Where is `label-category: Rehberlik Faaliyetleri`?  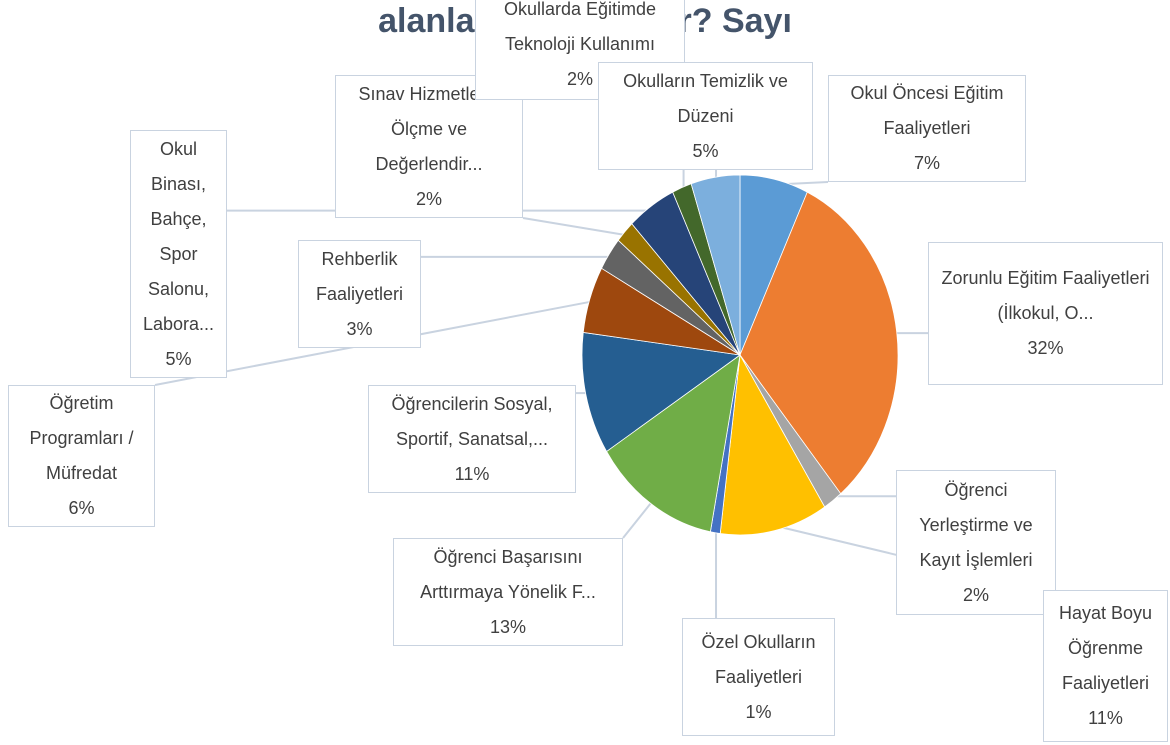
label-category: Rehberlik Faaliyetleri is located at coordinates (359, 276).